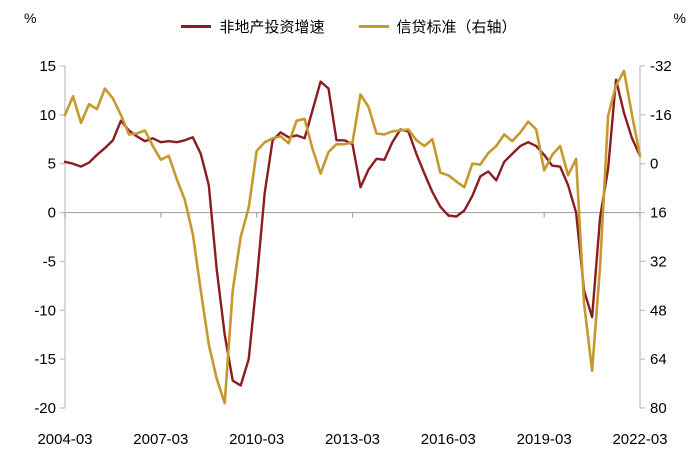  I want to click on left-axis-tick-label: 10, so click(47, 115).